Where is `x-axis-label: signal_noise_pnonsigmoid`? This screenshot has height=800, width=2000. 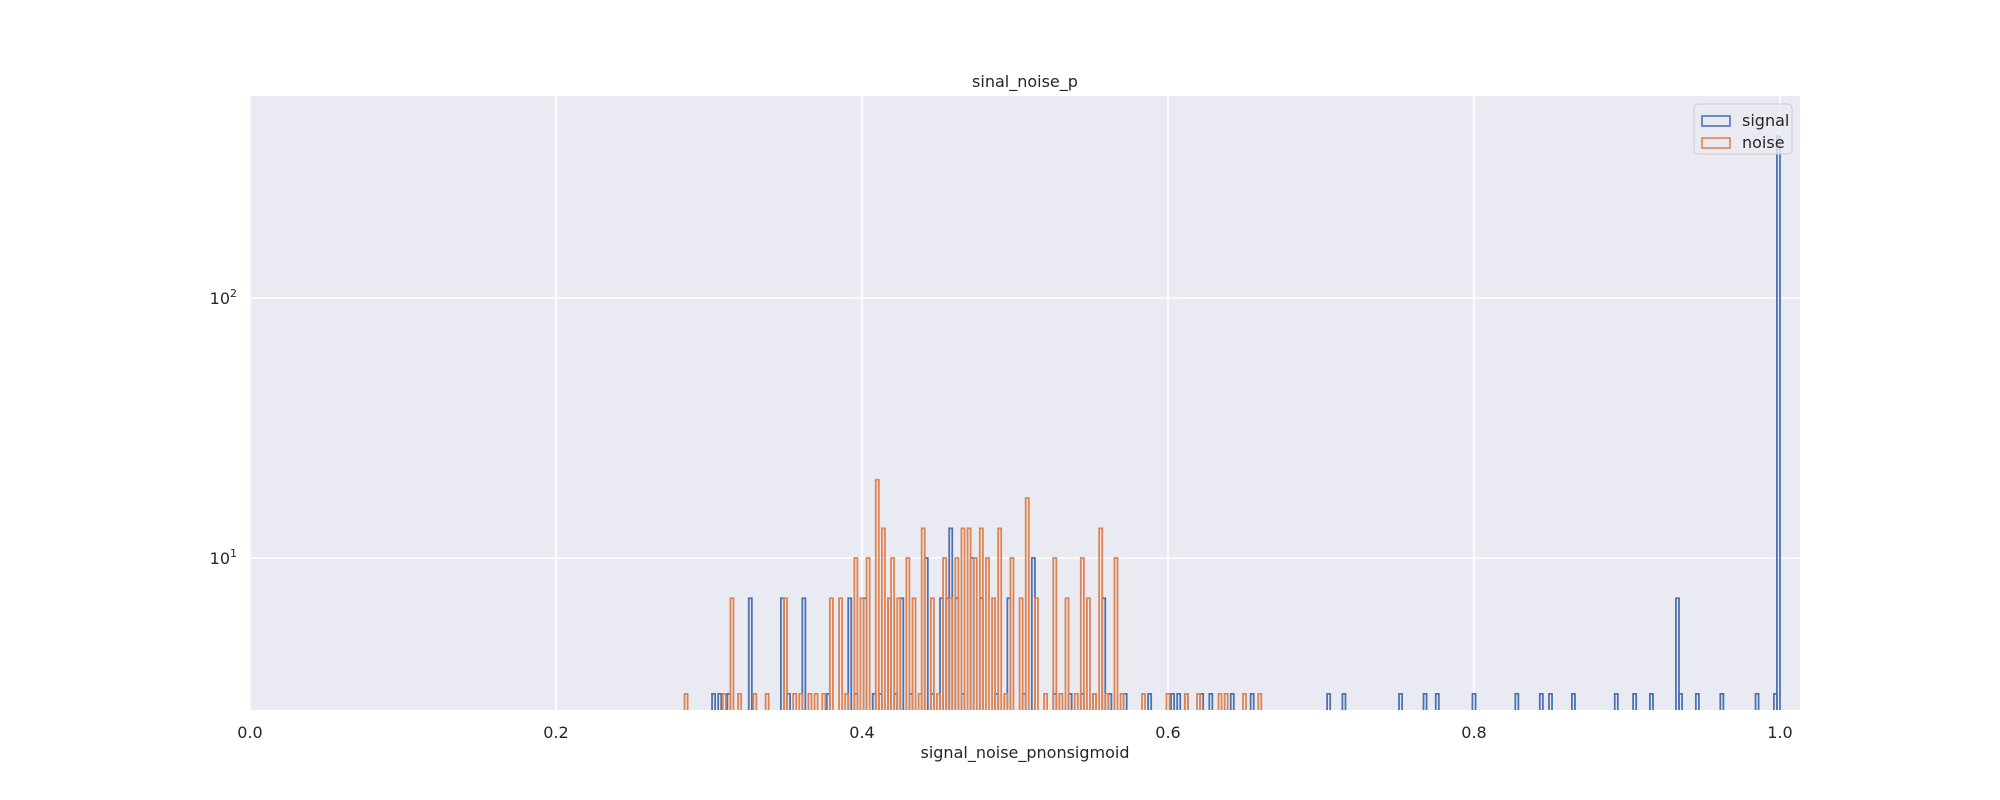 x-axis-label: signal_noise_pnonsigmoid is located at coordinates (1024, 753).